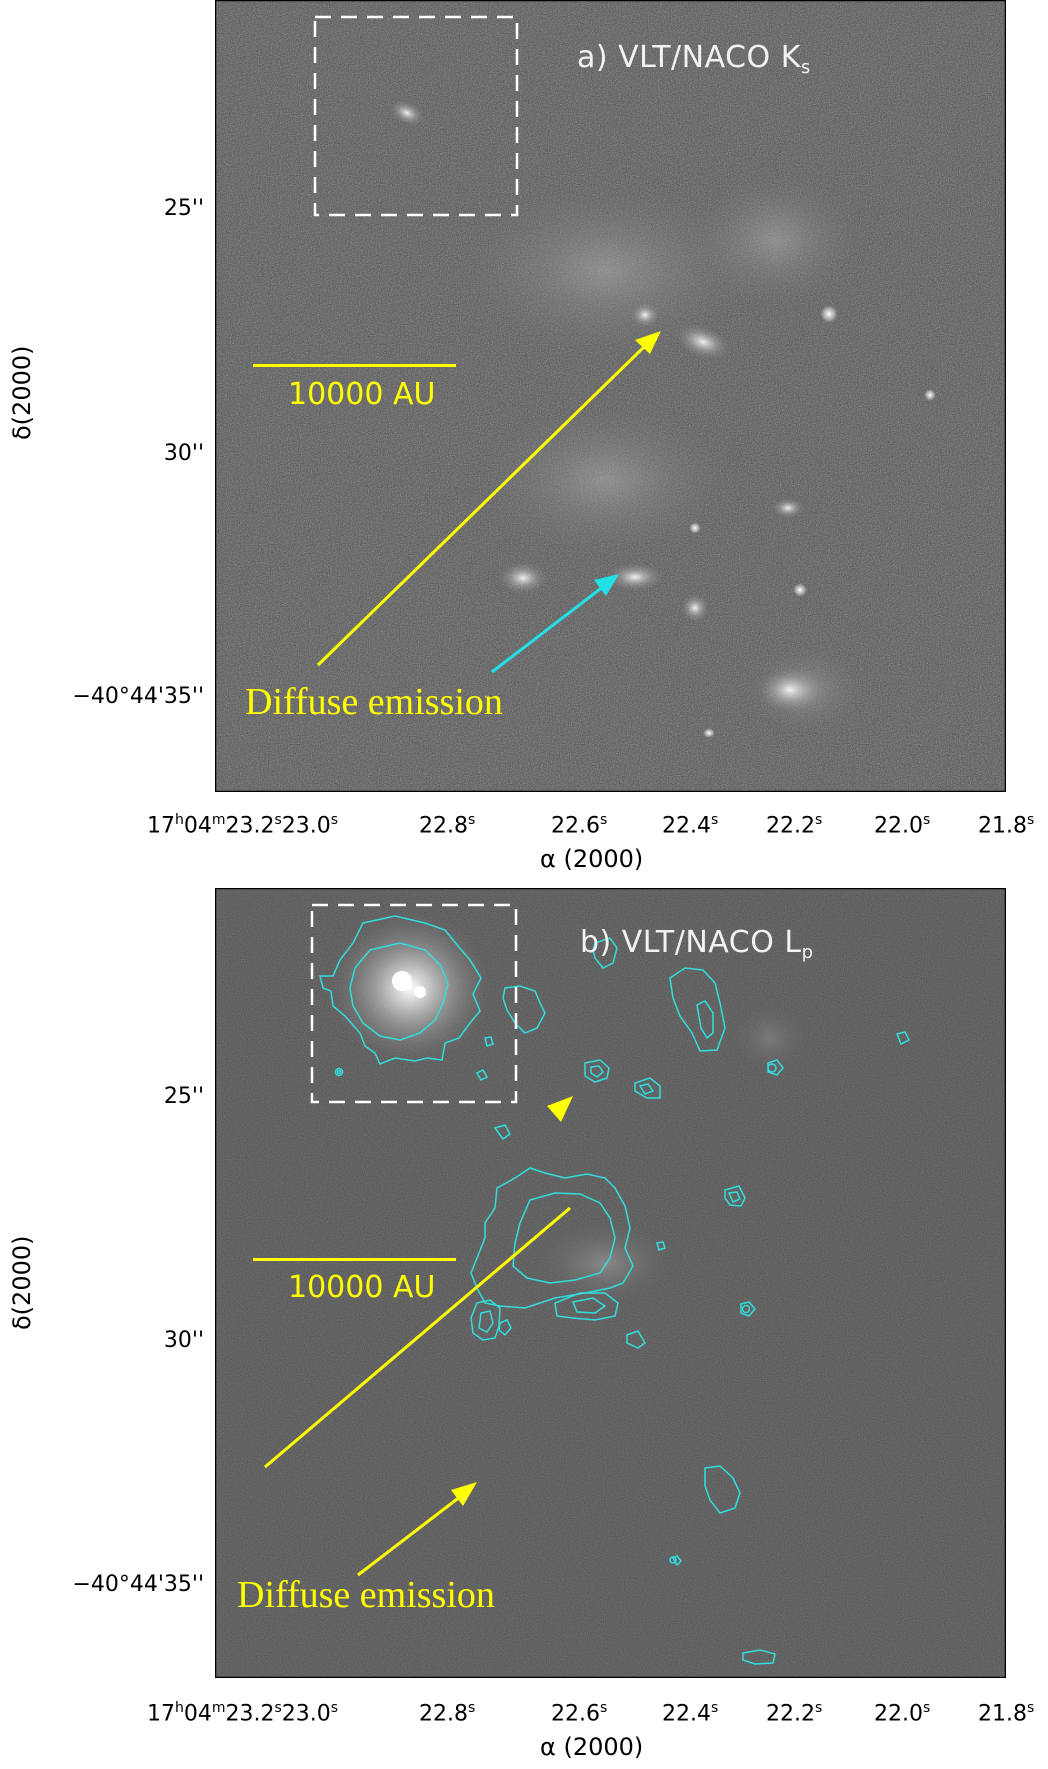  What do you see at coordinates (354, 365) in the screenshot?
I see `panel-a-scale-bar` at bounding box center [354, 365].